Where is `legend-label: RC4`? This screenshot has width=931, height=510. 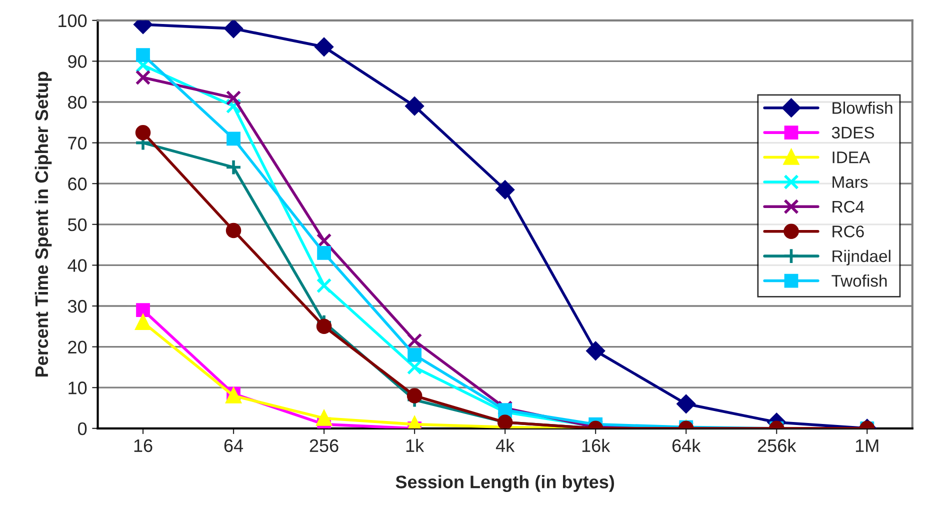 legend-label: RC4 is located at coordinates (848, 206).